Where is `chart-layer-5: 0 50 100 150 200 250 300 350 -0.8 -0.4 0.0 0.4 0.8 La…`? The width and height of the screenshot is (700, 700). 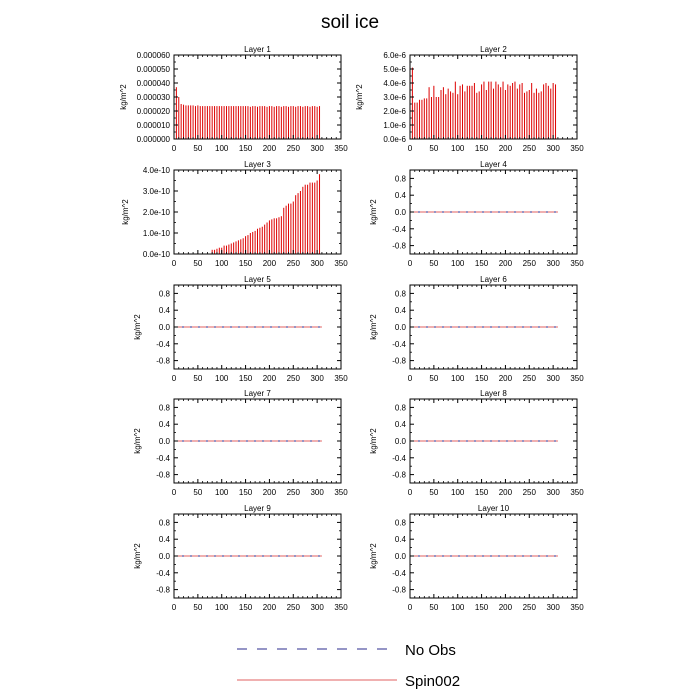 chart-layer-5: 0 50 100 150 200 250 300 350 -0.8 -0.4 0.0 0.4 0.8 La… is located at coordinates (240, 329).